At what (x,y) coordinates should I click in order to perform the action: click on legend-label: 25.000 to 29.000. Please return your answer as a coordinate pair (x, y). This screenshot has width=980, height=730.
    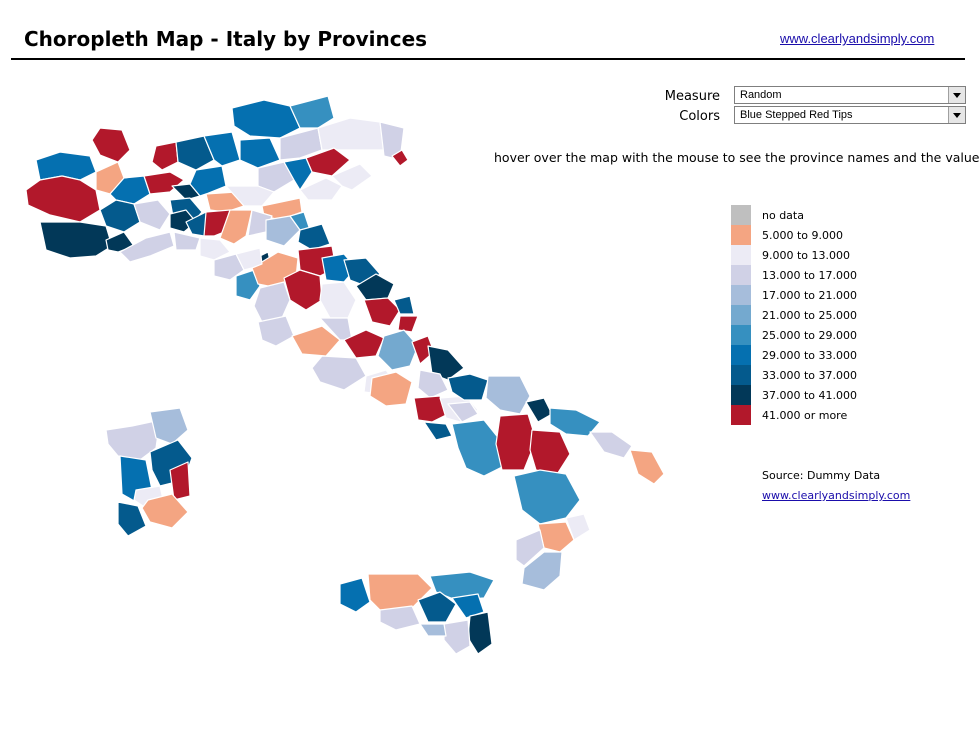
    Looking at the image, I should click on (810, 335).